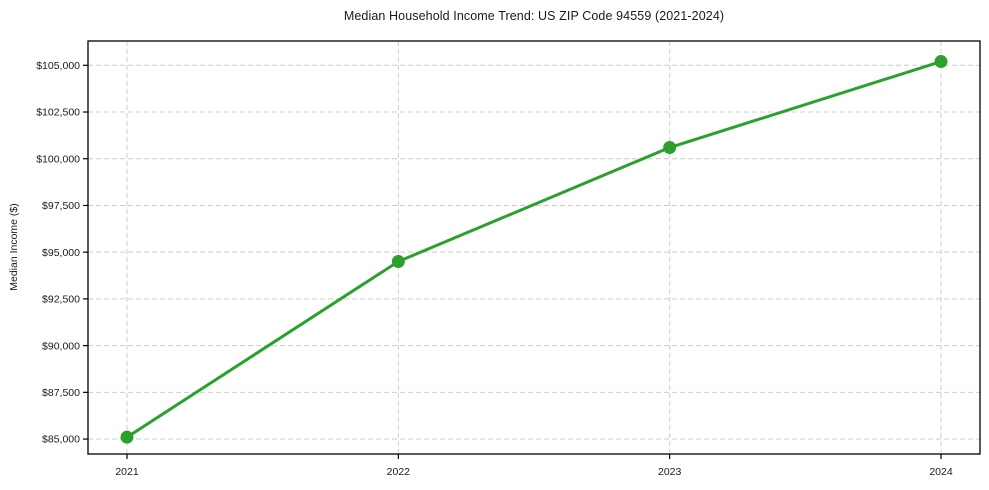 Image resolution: width=989 pixels, height=490 pixels. I want to click on x-tick-label: 2021, so click(127, 472).